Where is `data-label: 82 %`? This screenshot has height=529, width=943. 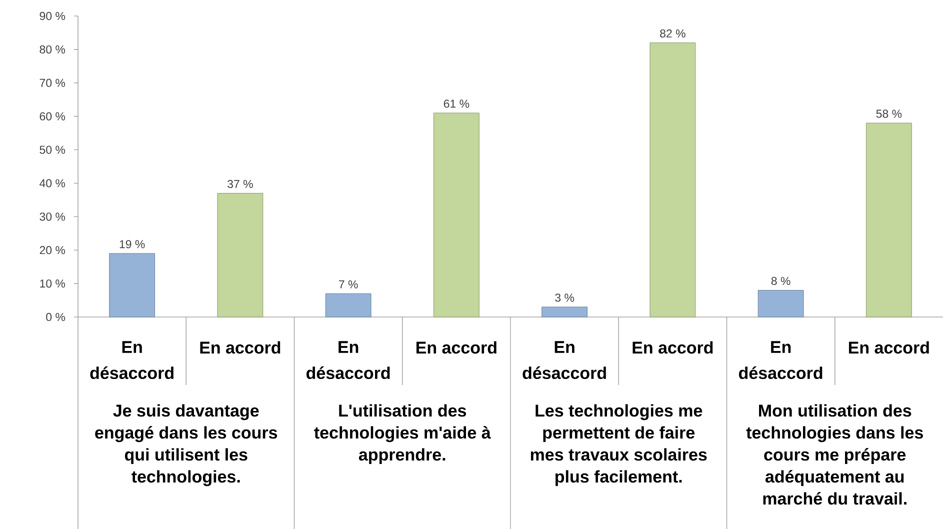 data-label: 82 % is located at coordinates (673, 33).